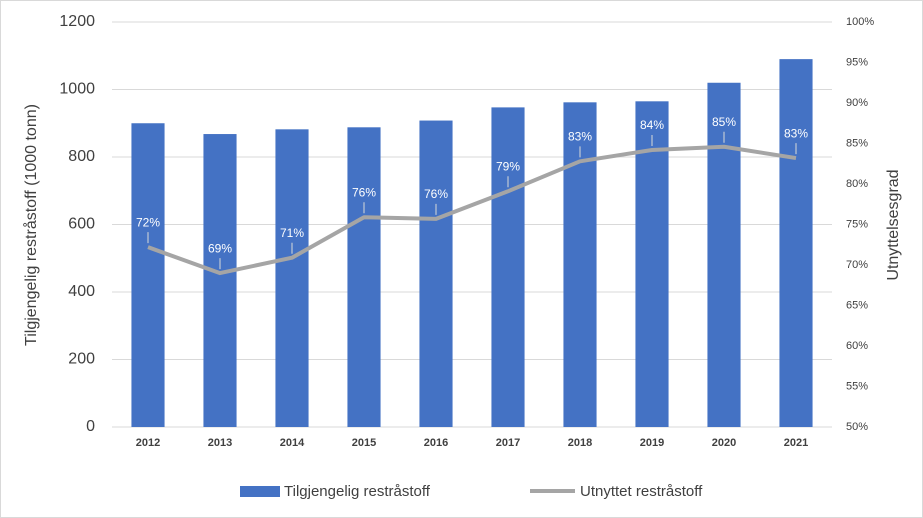 This screenshot has height=518, width=923. What do you see at coordinates (860, 22) in the screenshot?
I see `y2-tick-label: 100%` at bounding box center [860, 22].